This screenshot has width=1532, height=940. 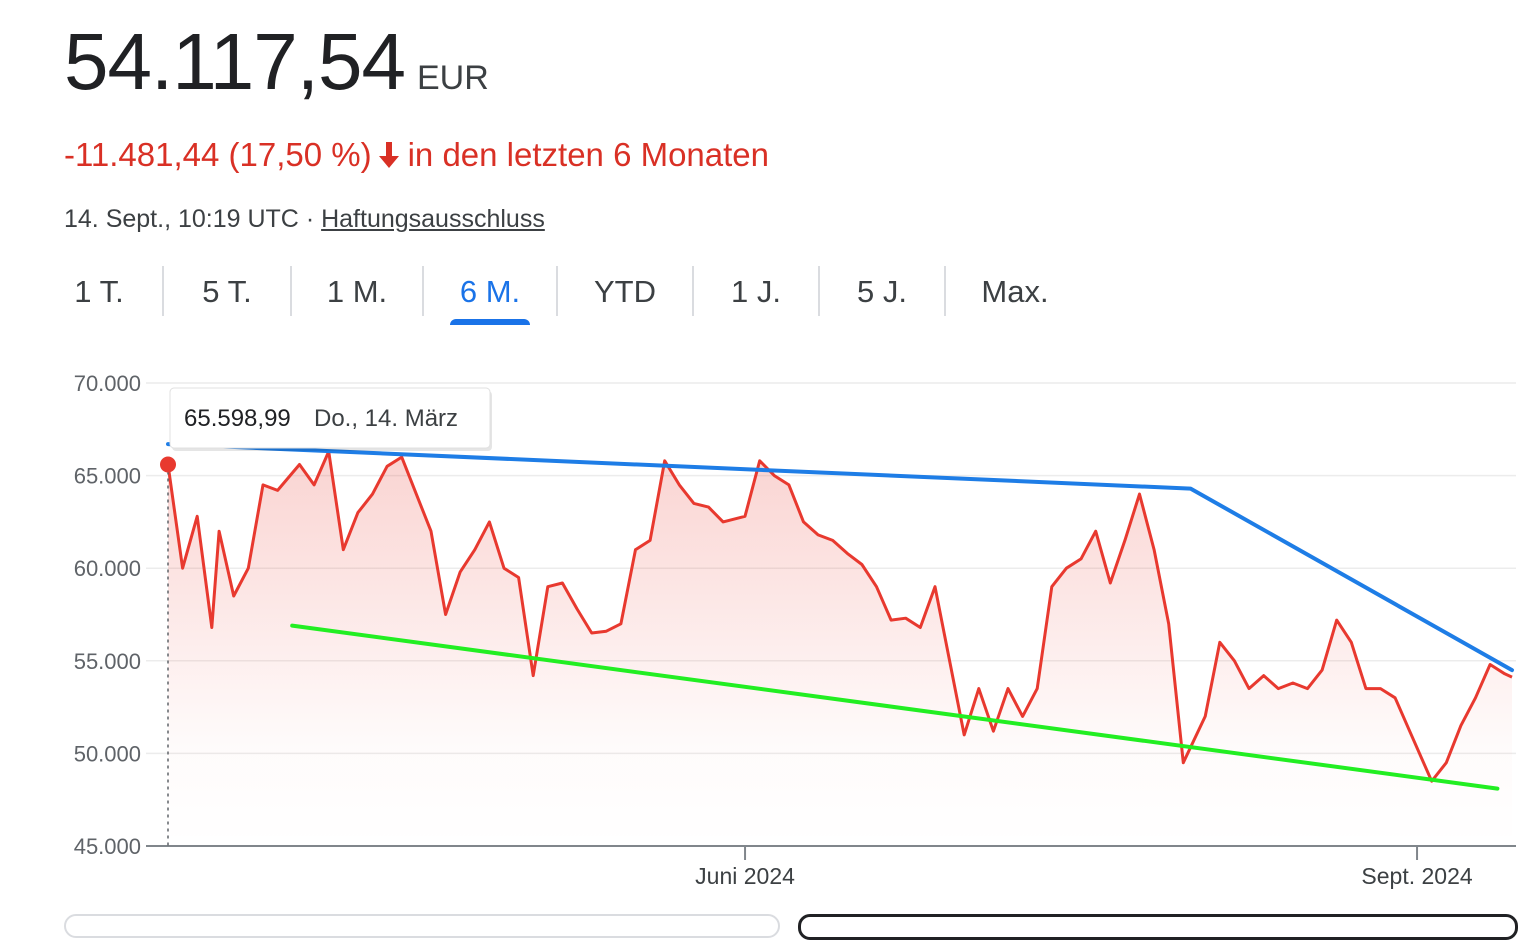 What do you see at coordinates (107, 568) in the screenshot?
I see `y-tick-label: 60.000` at bounding box center [107, 568].